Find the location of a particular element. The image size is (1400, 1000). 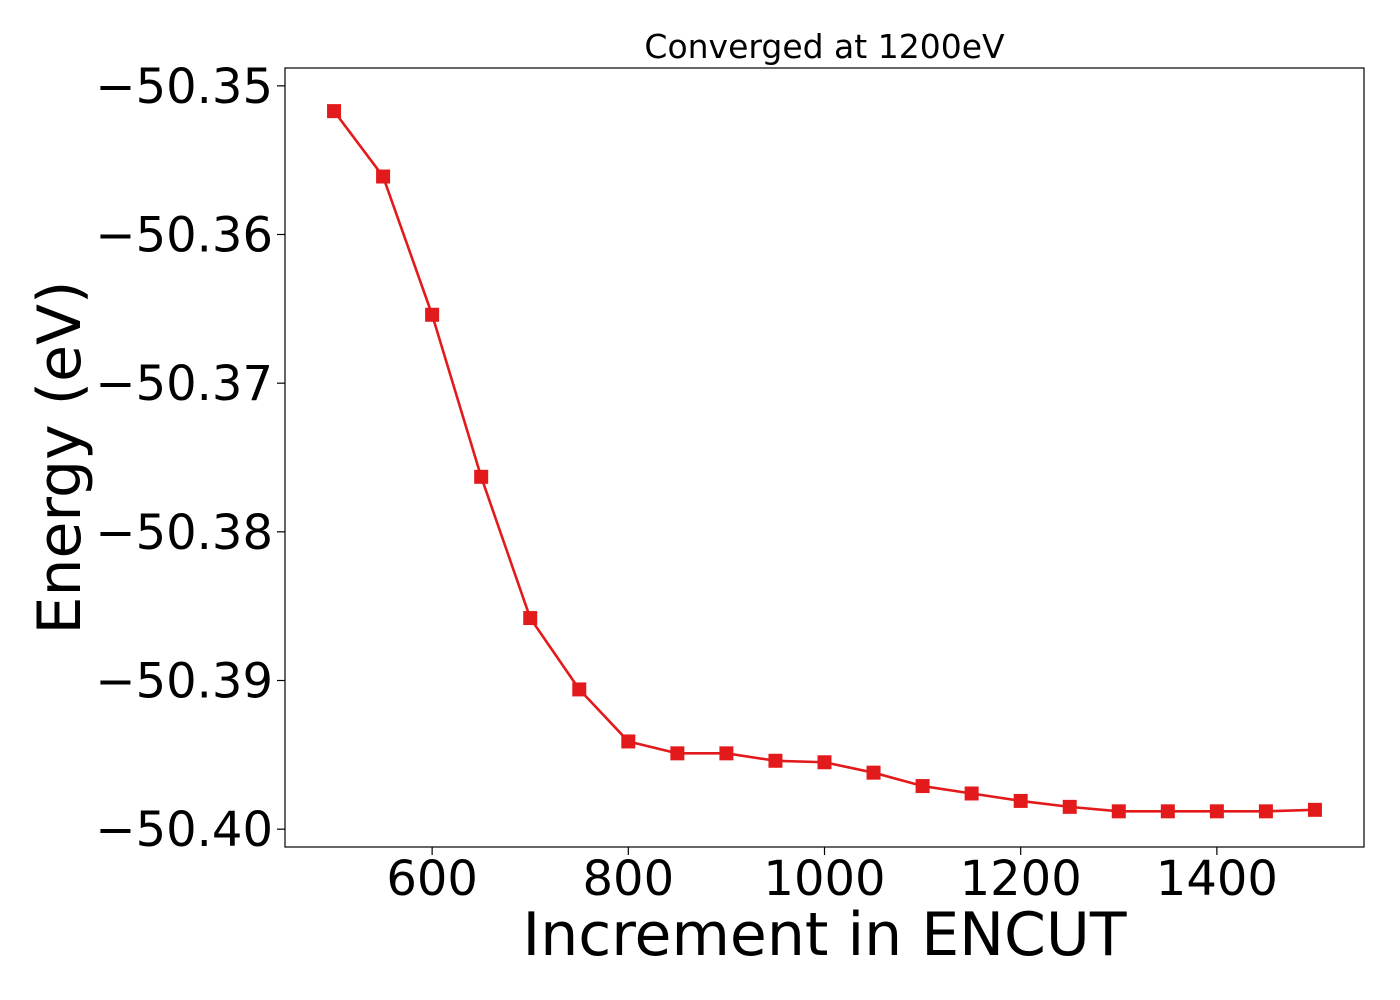

x-tick-label: 800 is located at coordinates (629, 879).